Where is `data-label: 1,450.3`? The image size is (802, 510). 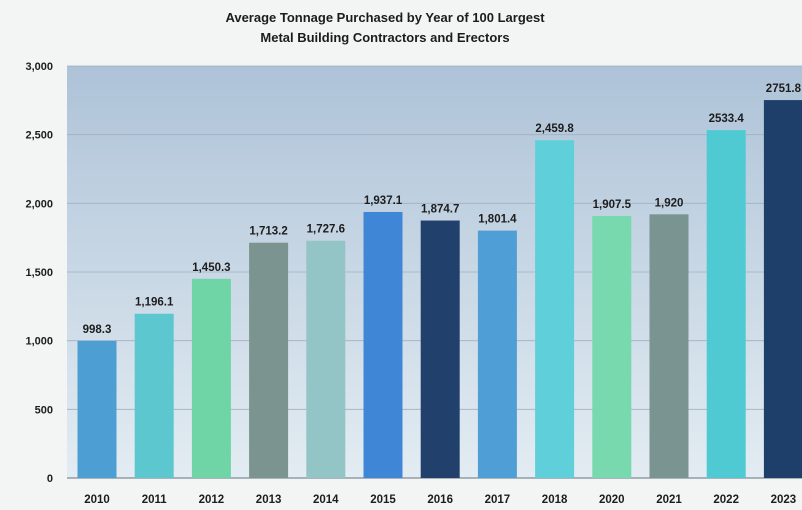
data-label: 1,450.3 is located at coordinates (211, 268).